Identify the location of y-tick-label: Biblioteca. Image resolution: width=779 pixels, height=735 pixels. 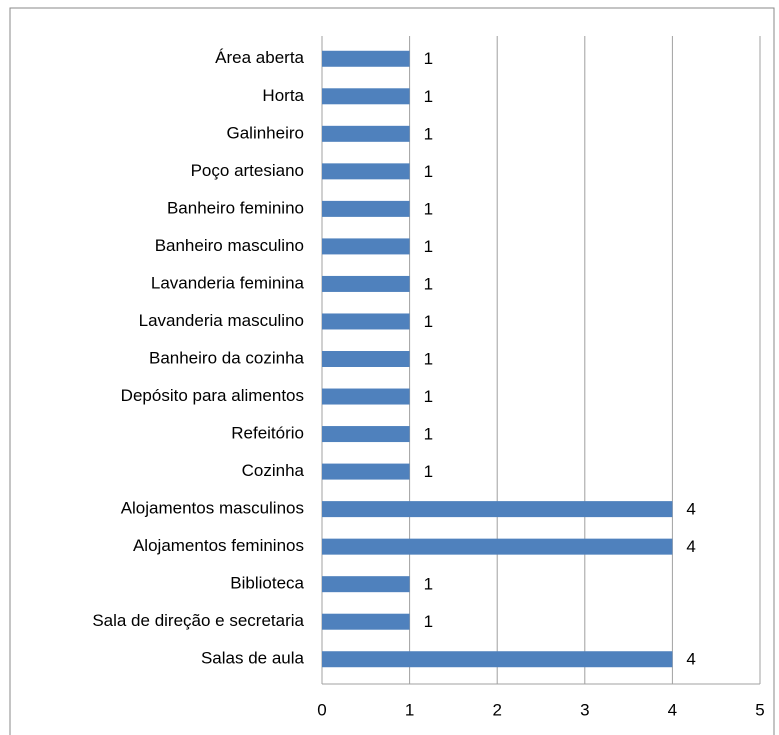
(267, 583).